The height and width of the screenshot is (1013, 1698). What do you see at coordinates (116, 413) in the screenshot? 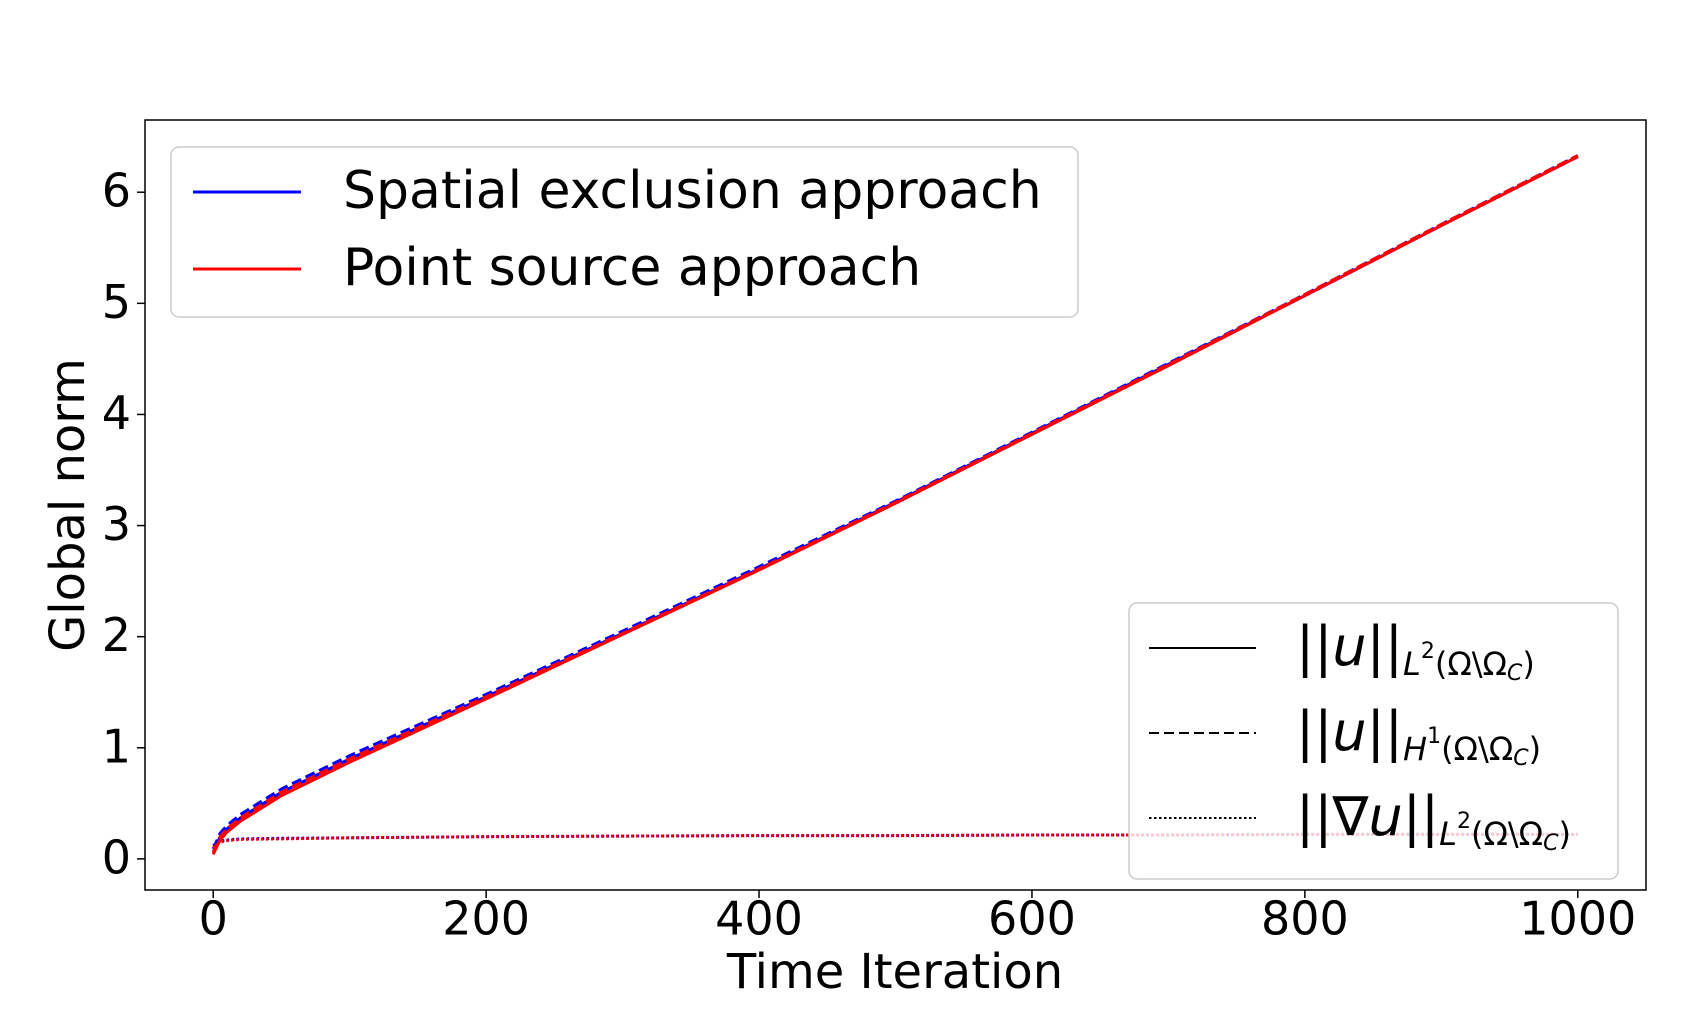
I see `y-tick-label: 4` at bounding box center [116, 413].